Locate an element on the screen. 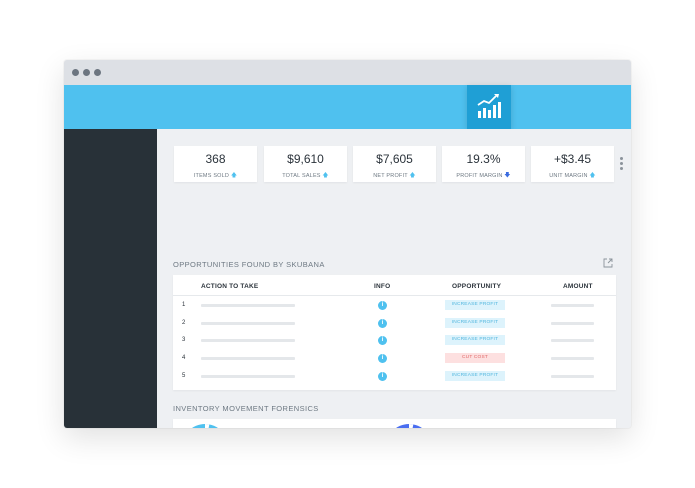 The image size is (695, 488). row-number: 4 is located at coordinates (184, 358).